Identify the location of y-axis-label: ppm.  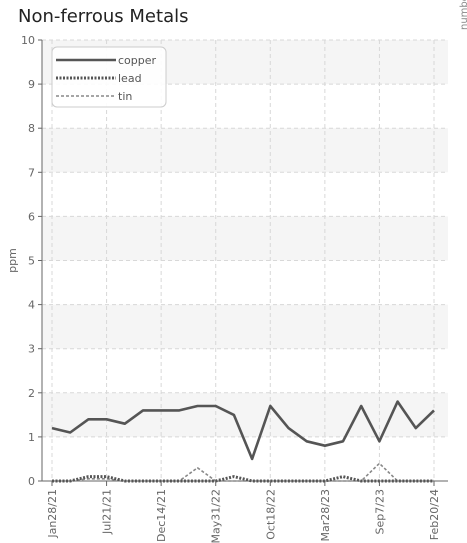
(12, 260).